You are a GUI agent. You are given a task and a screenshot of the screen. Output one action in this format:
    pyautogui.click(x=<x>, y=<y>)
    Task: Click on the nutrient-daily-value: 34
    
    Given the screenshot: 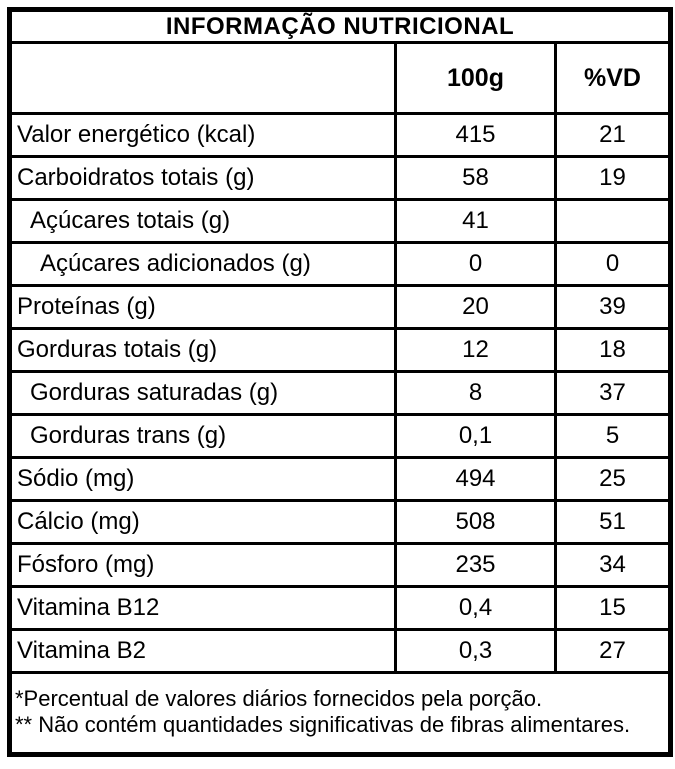 What is the action you would take?
    pyautogui.click(x=613, y=565)
    